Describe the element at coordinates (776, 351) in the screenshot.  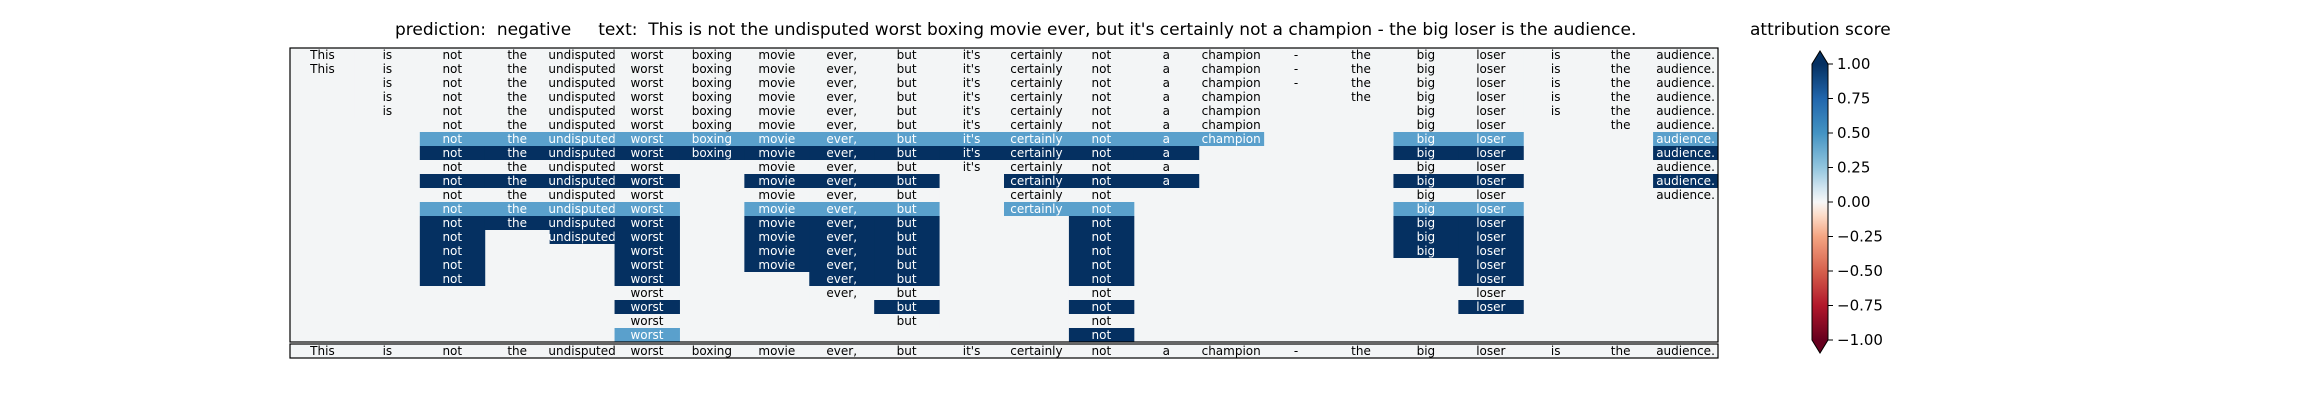
I see `bottom-token-label: movie` at that location.